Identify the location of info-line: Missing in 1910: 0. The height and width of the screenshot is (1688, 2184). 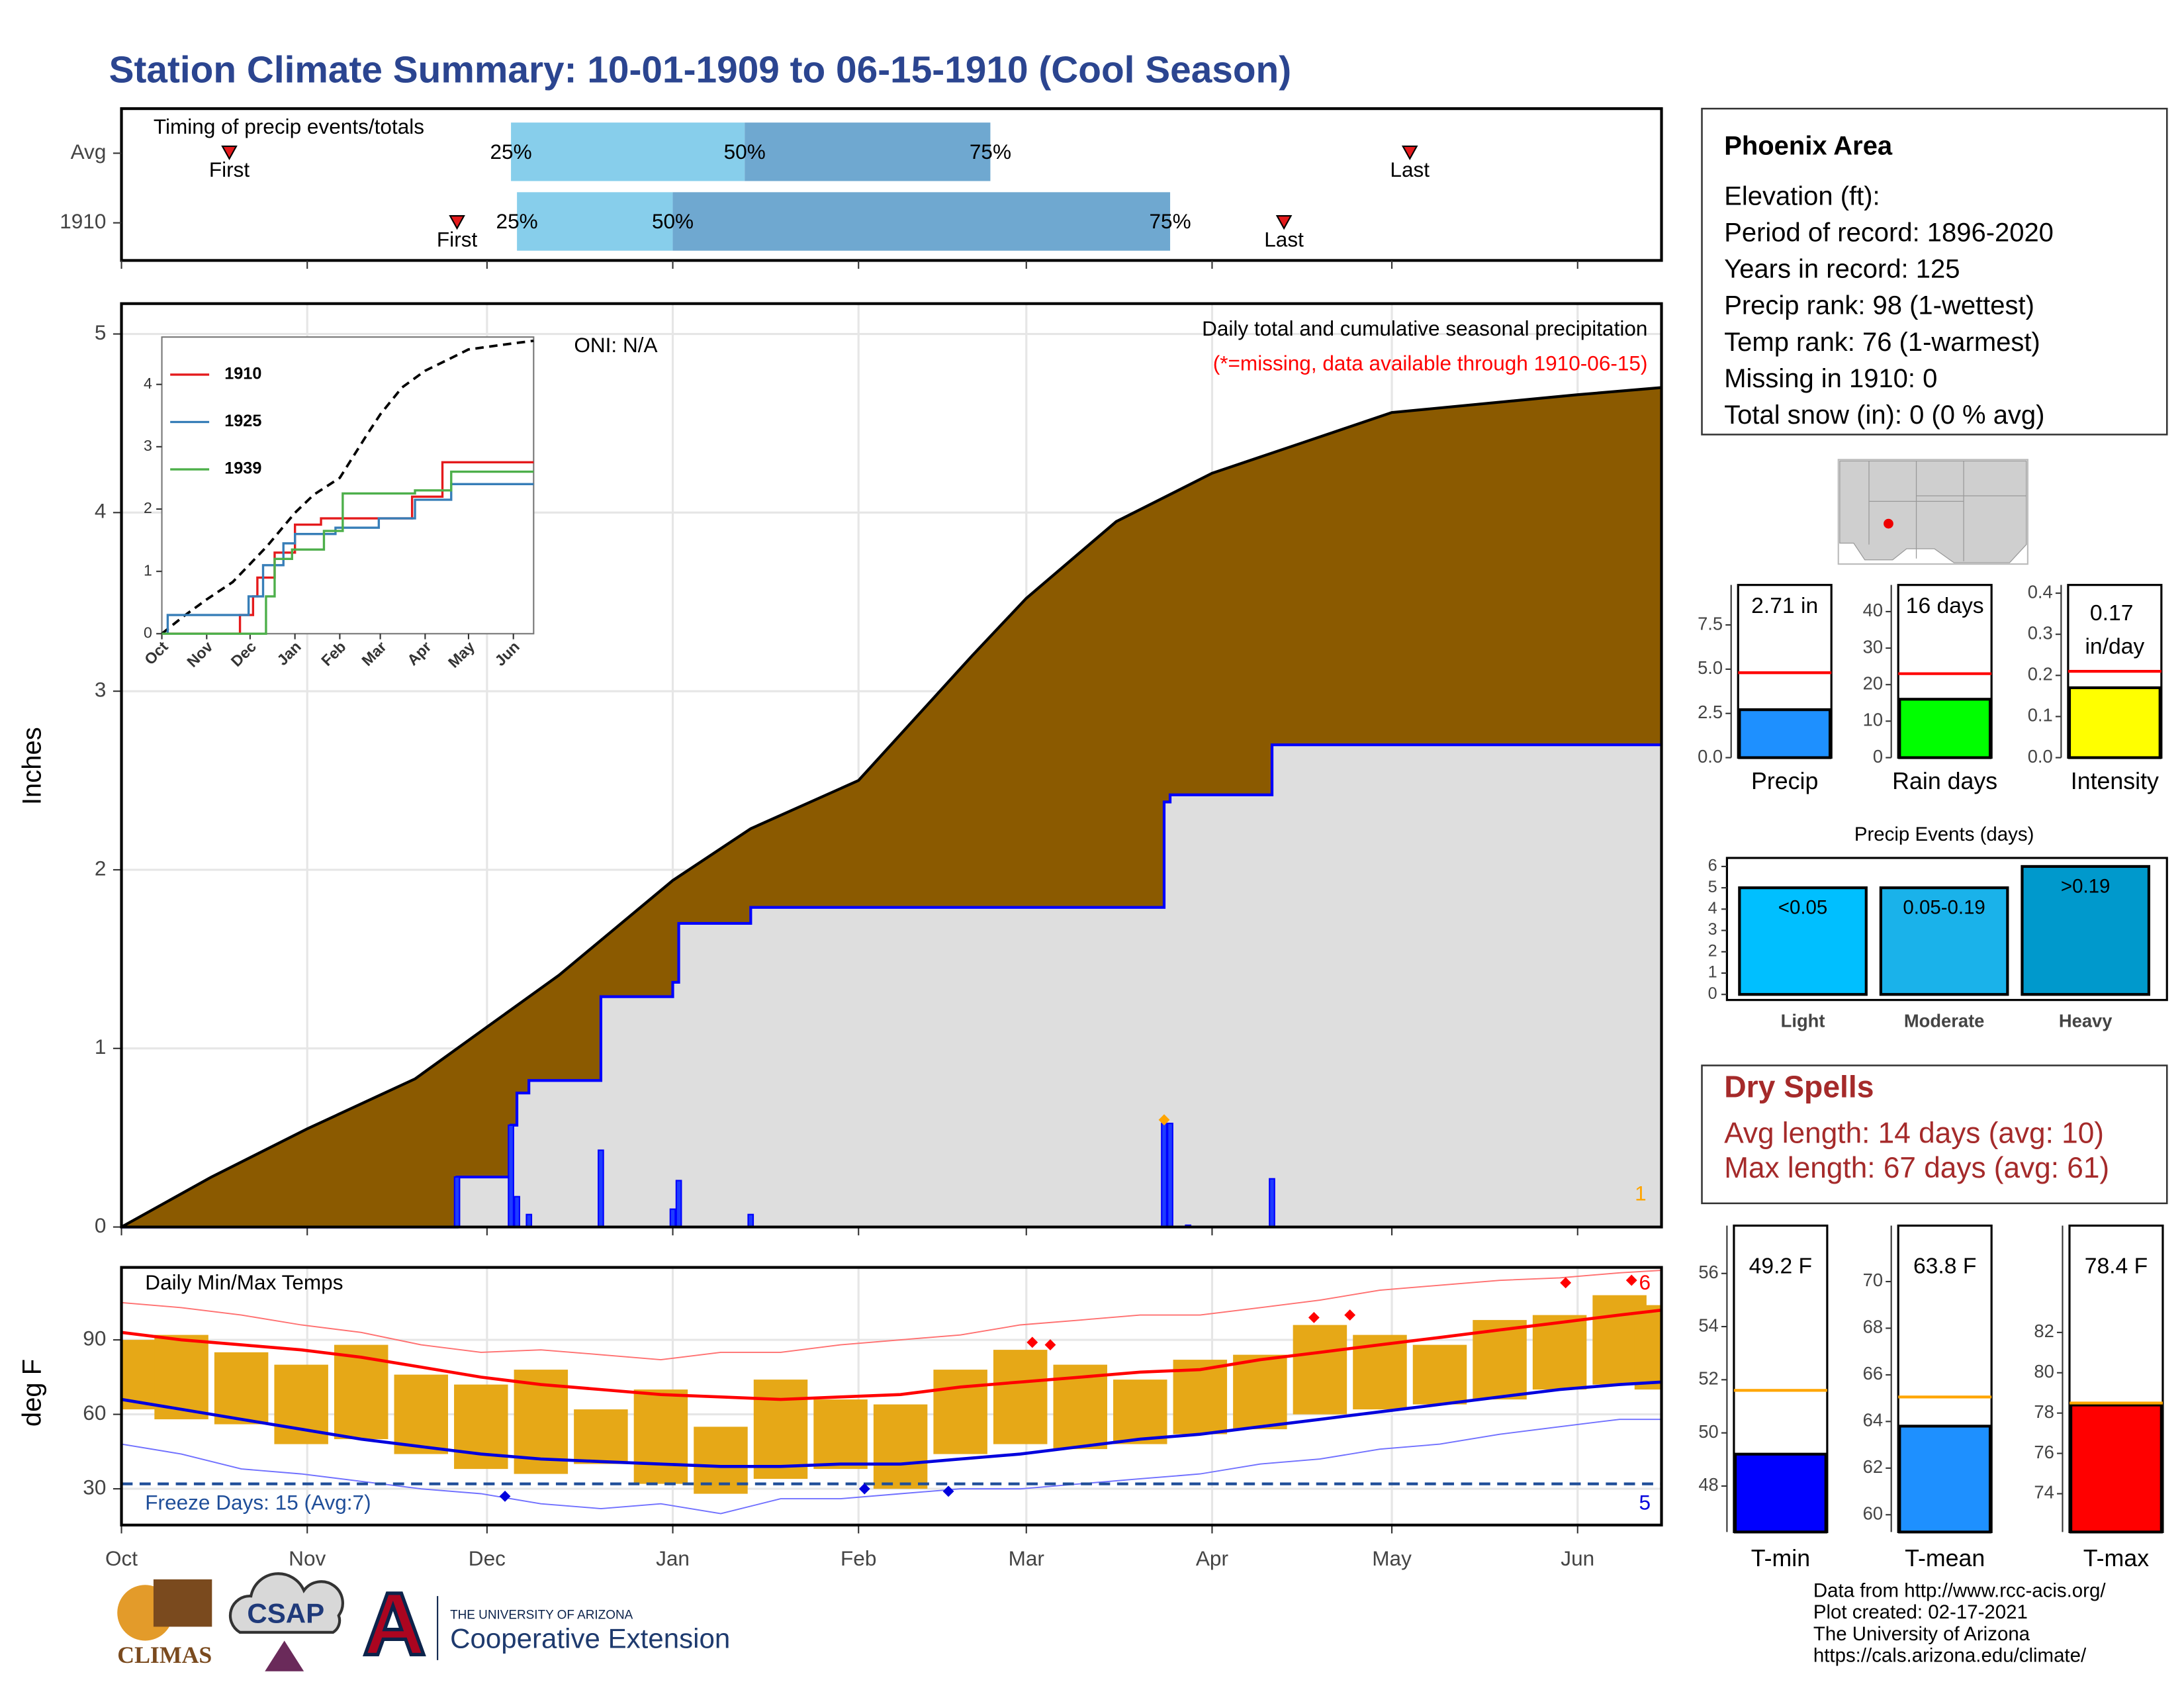
(1831, 378).